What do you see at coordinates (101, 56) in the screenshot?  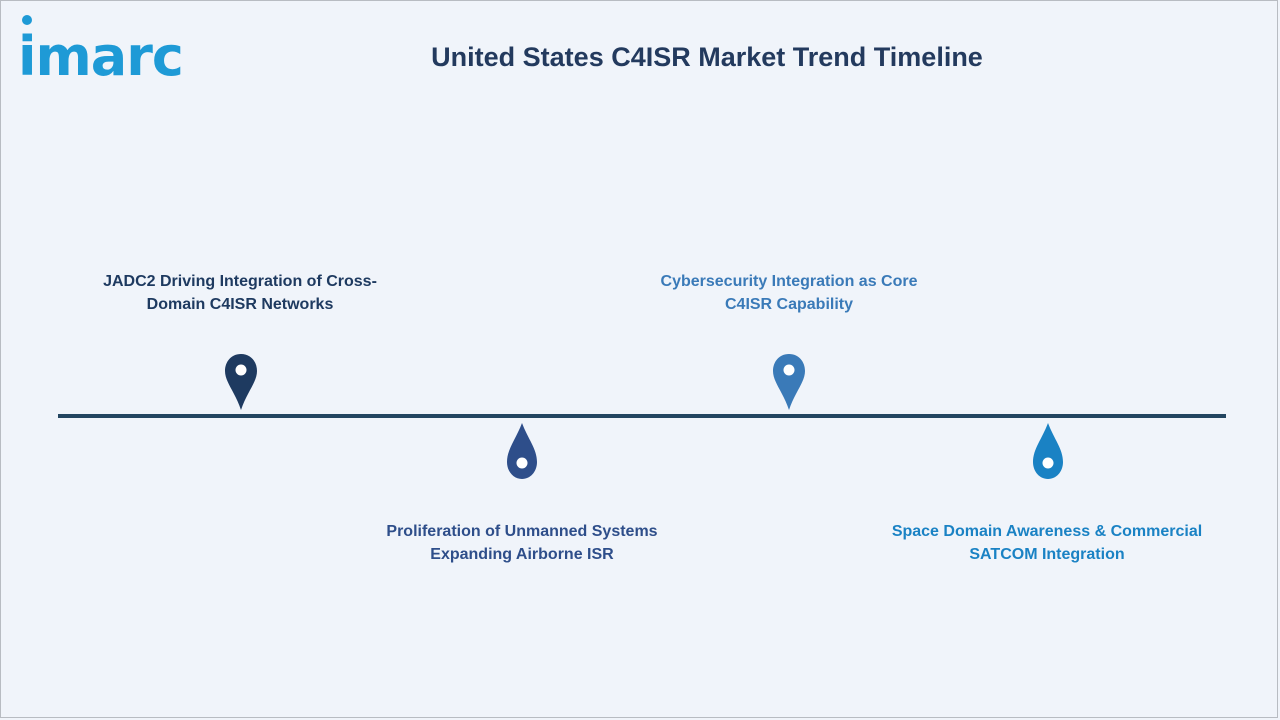 I see `logo-text: imarc` at bounding box center [101, 56].